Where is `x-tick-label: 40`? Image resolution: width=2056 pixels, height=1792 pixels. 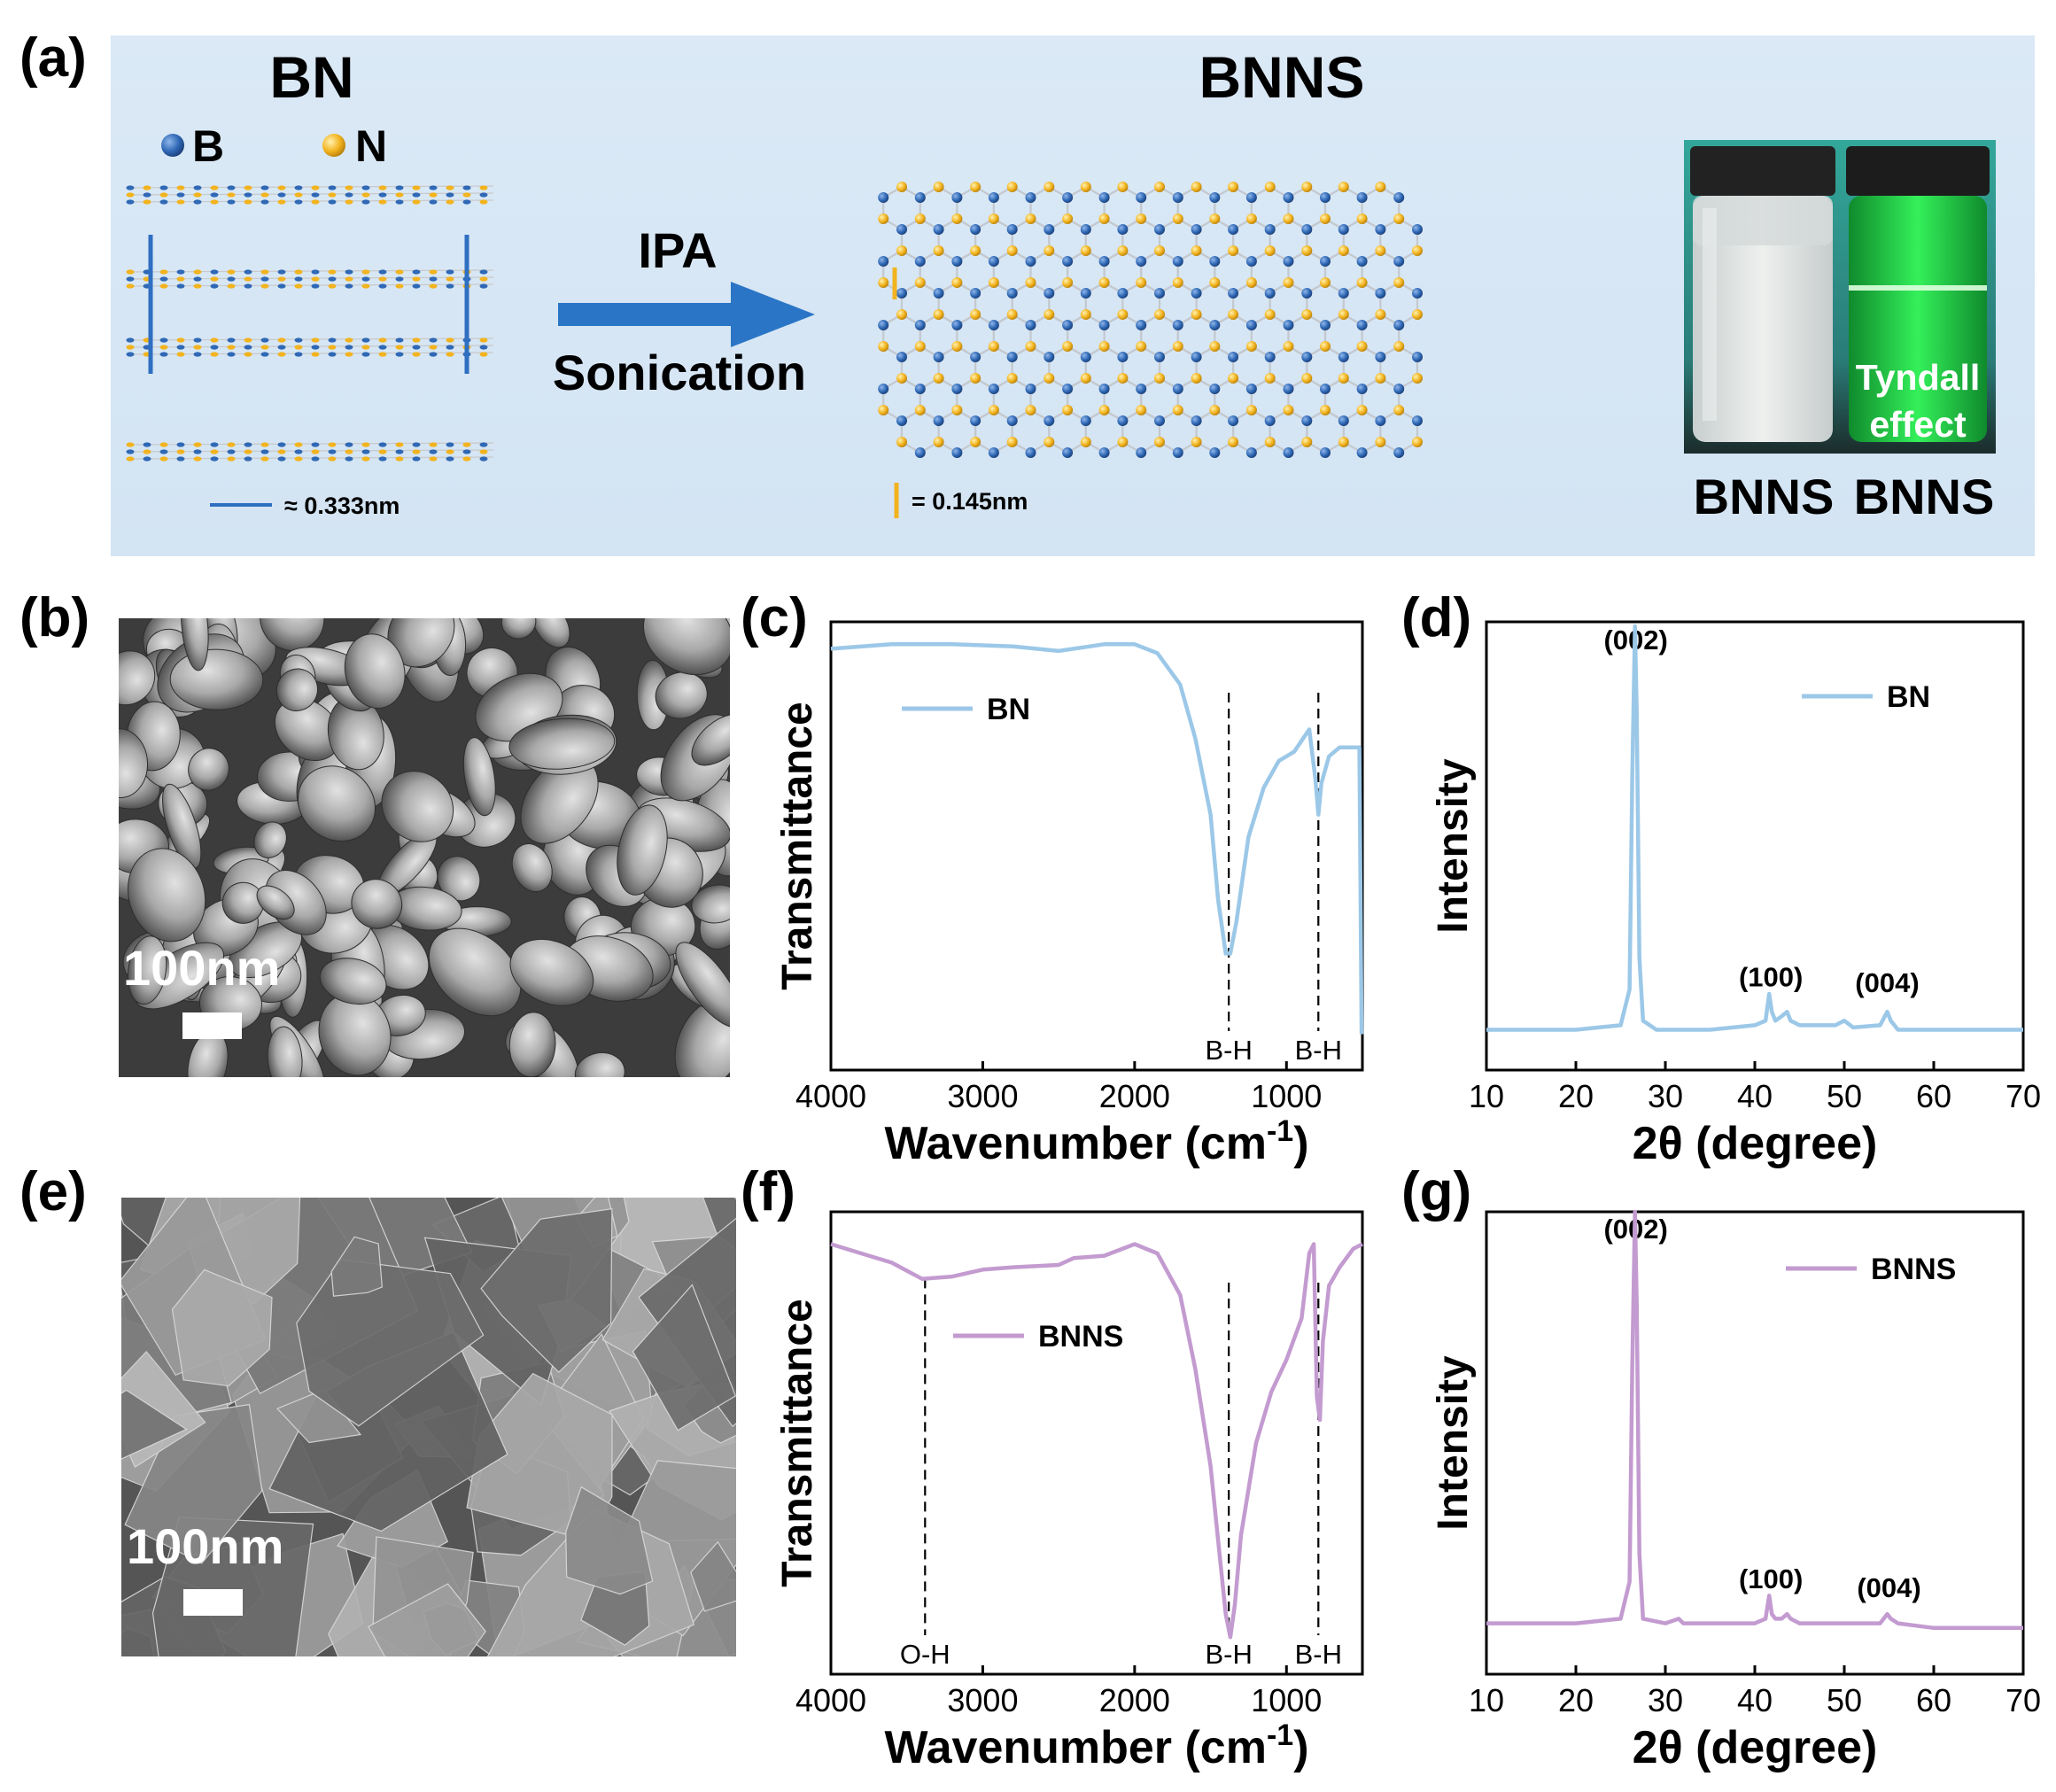
x-tick-label: 40 is located at coordinates (1755, 1700).